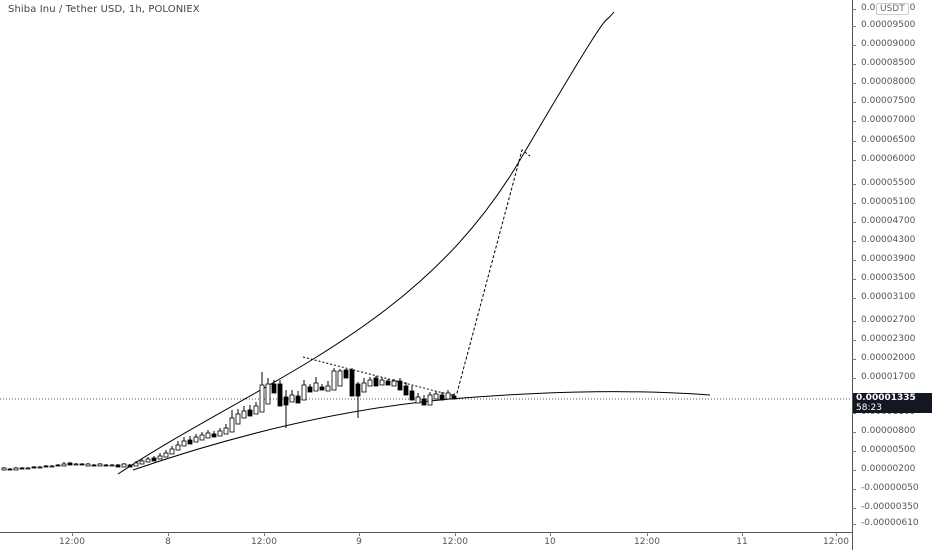 Image resolution: width=932 pixels, height=550 pixels. Describe the element at coordinates (168, 542) in the screenshot. I see `time-tick-label: 8` at that location.